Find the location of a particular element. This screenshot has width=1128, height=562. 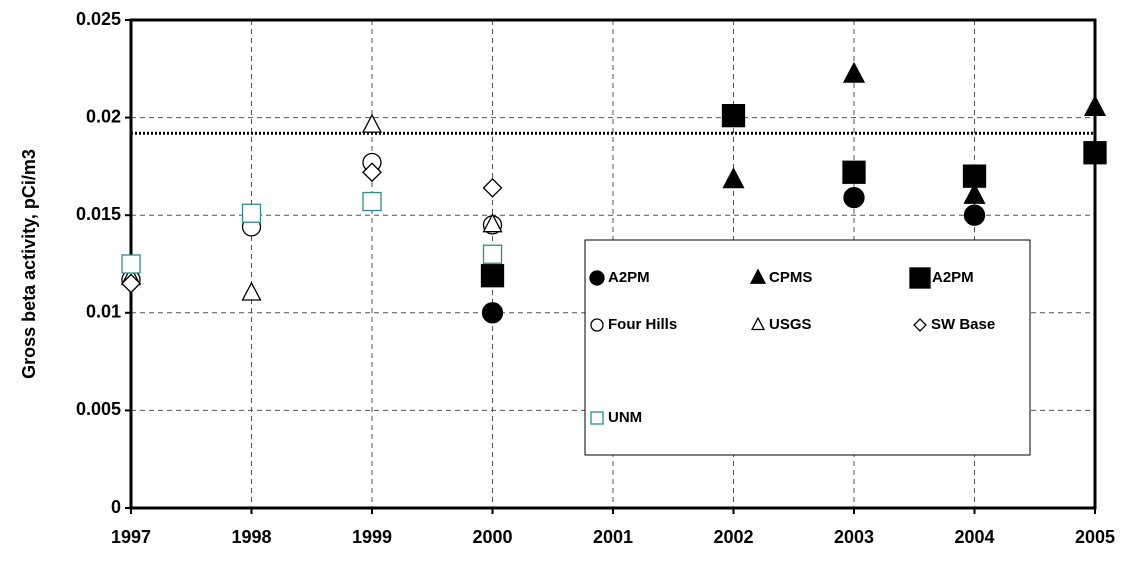

x-tick-label: 1998 is located at coordinates (251, 537).